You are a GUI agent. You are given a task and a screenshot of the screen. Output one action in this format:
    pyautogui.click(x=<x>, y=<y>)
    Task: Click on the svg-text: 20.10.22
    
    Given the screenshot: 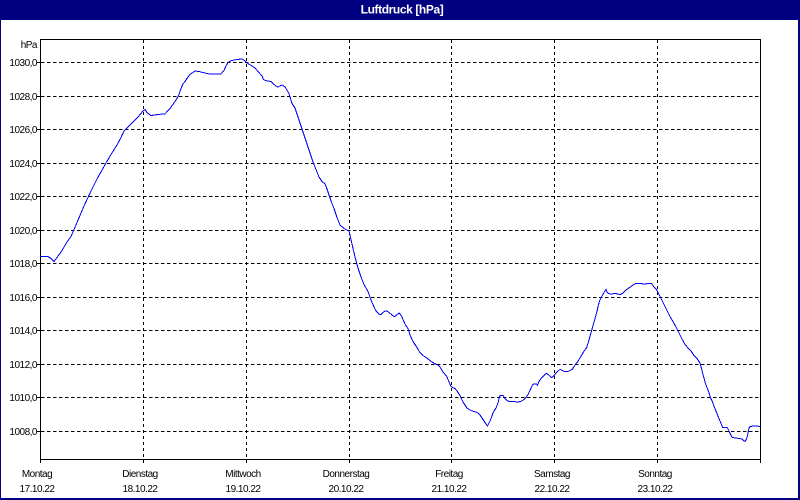 What is the action you would take?
    pyautogui.click(x=347, y=489)
    